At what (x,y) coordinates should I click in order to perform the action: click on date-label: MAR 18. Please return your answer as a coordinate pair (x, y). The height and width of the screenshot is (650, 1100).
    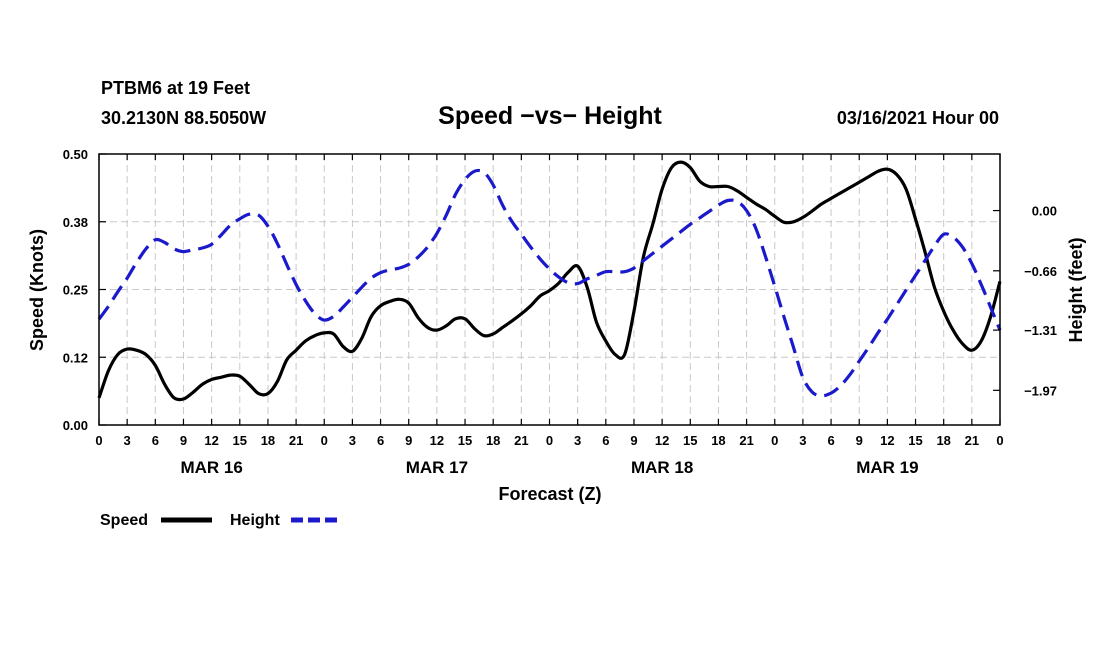
    Looking at the image, I should click on (662, 467).